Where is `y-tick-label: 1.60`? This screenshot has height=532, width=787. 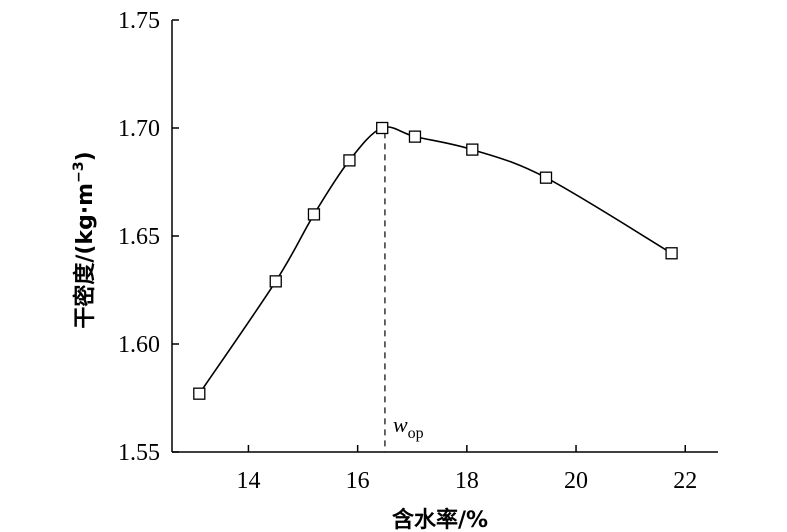 y-tick-label: 1.60 is located at coordinates (139, 345).